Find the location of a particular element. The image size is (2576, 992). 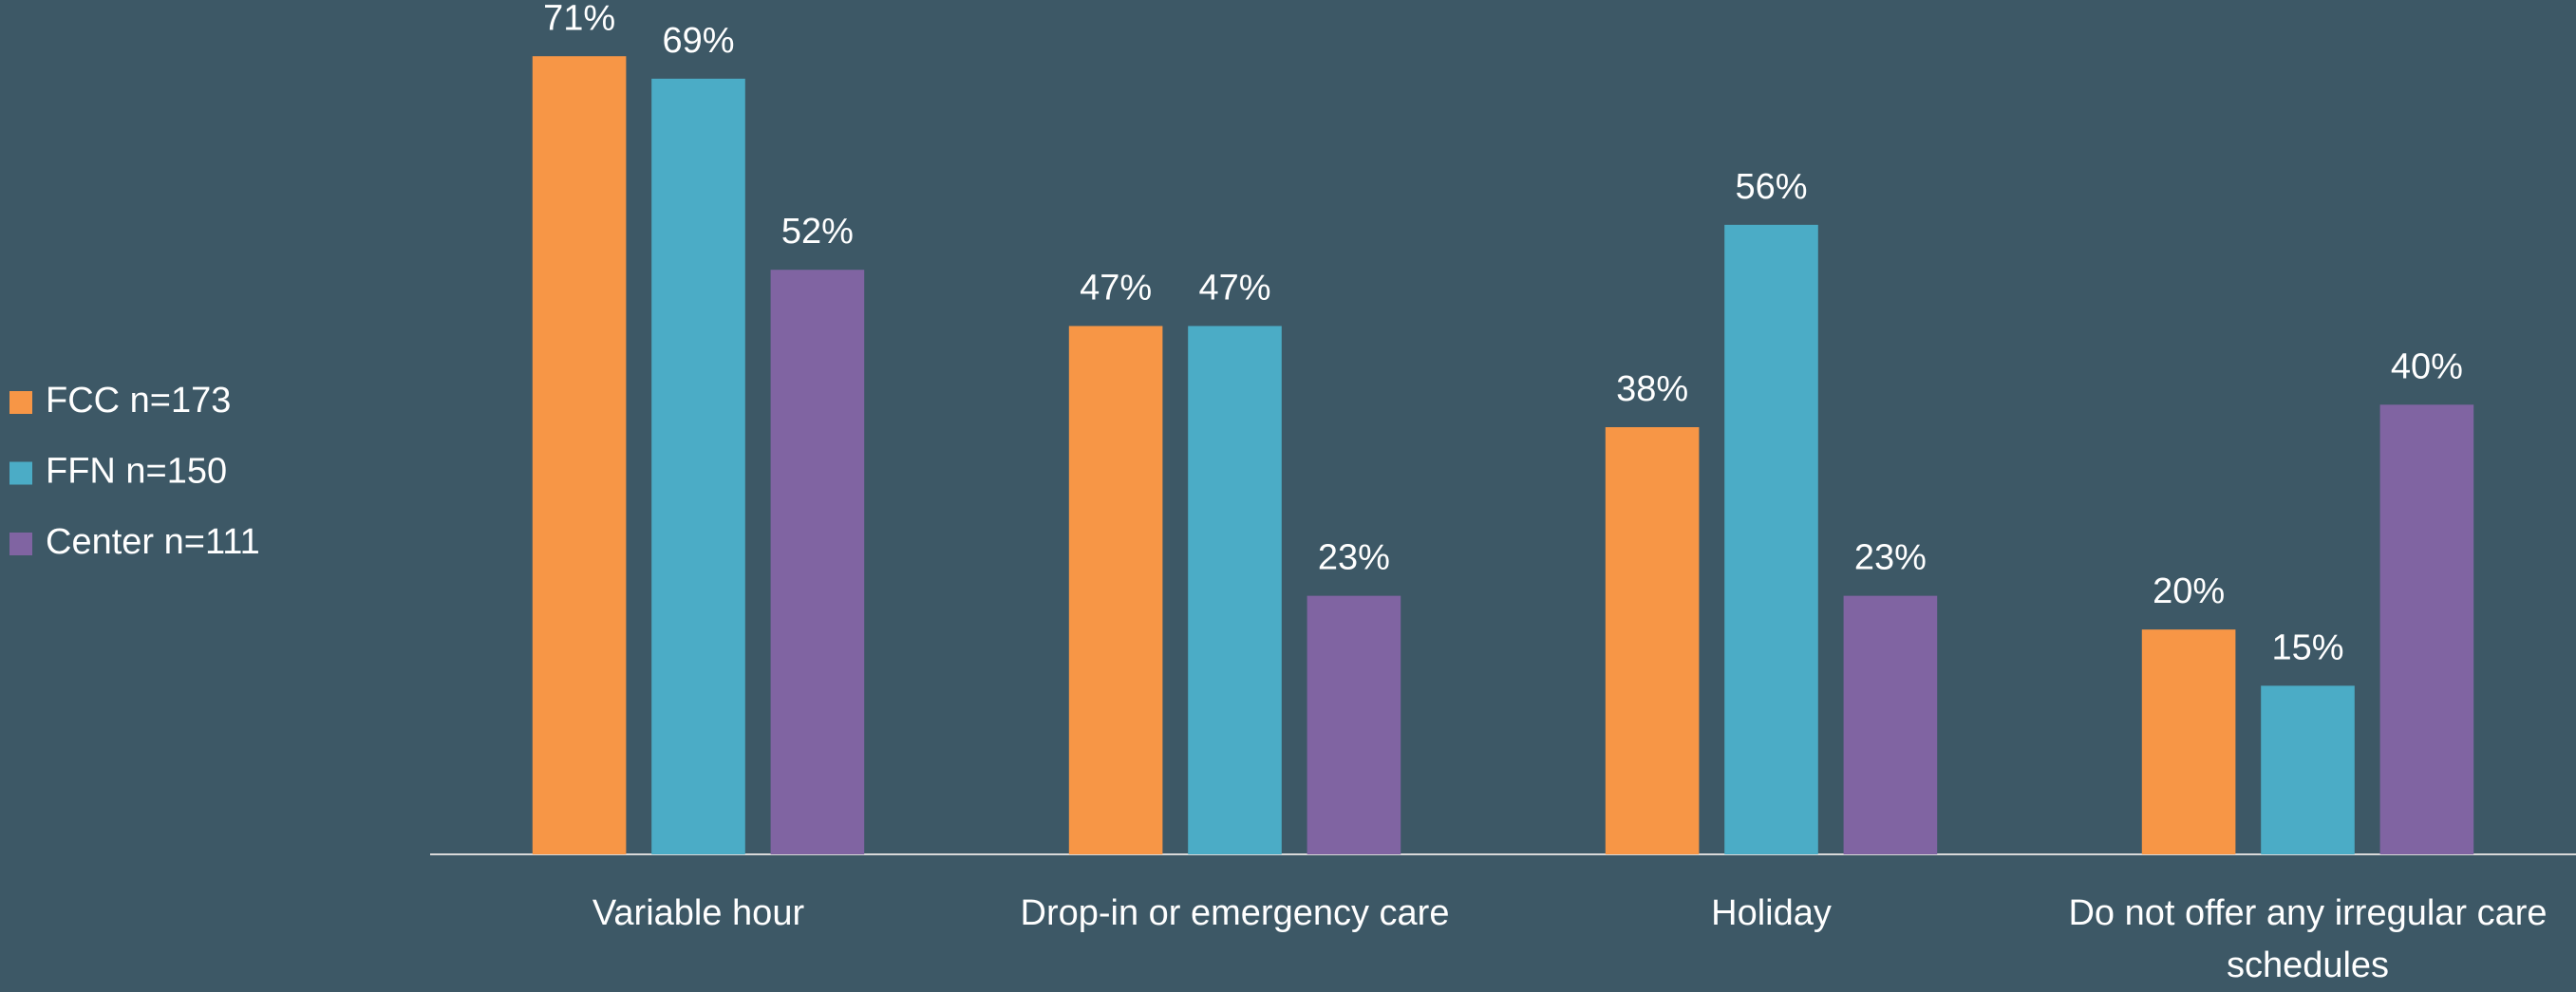

legend-label: Center n=111 is located at coordinates (153, 542).